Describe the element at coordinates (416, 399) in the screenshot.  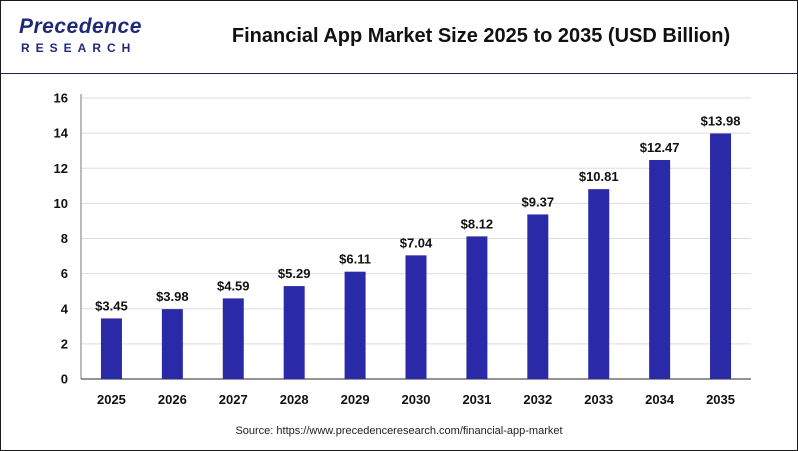
I see `x-tick-label: 2030` at that location.